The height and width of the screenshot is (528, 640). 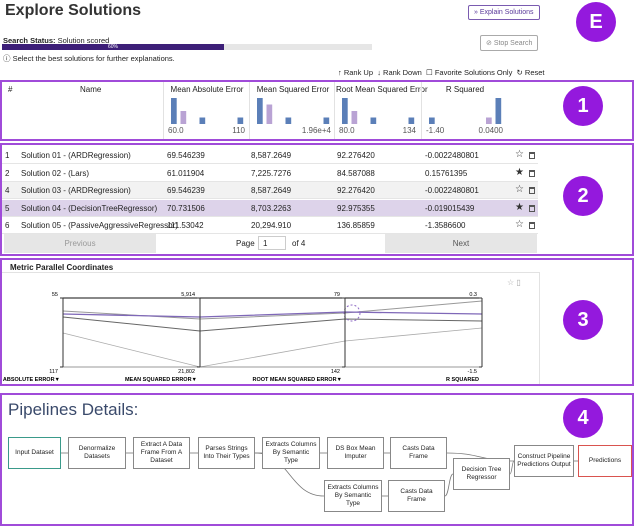 I want to click on table-cell: 70.731506, so click(x=186, y=208).